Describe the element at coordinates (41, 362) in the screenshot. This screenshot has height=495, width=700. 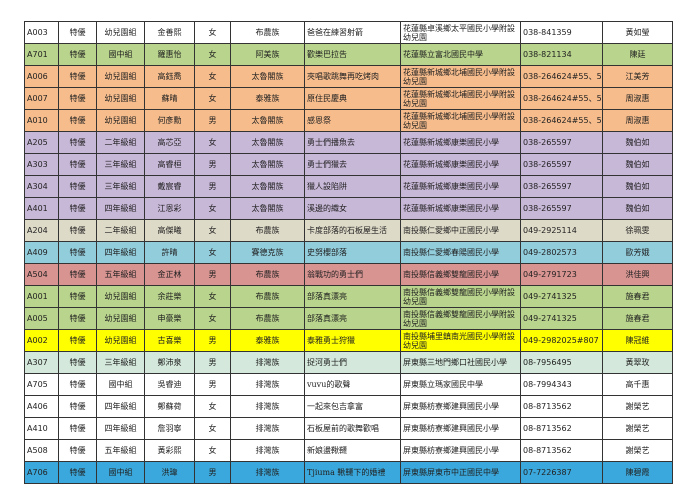
I see `entry-code: A307` at that location.